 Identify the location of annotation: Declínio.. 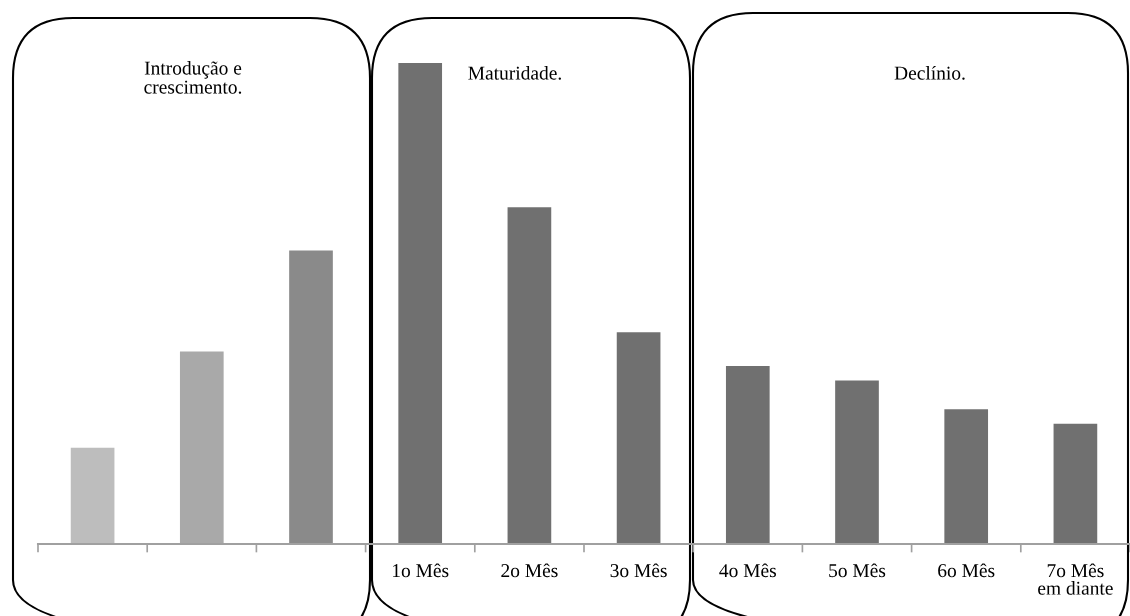
(929, 72).